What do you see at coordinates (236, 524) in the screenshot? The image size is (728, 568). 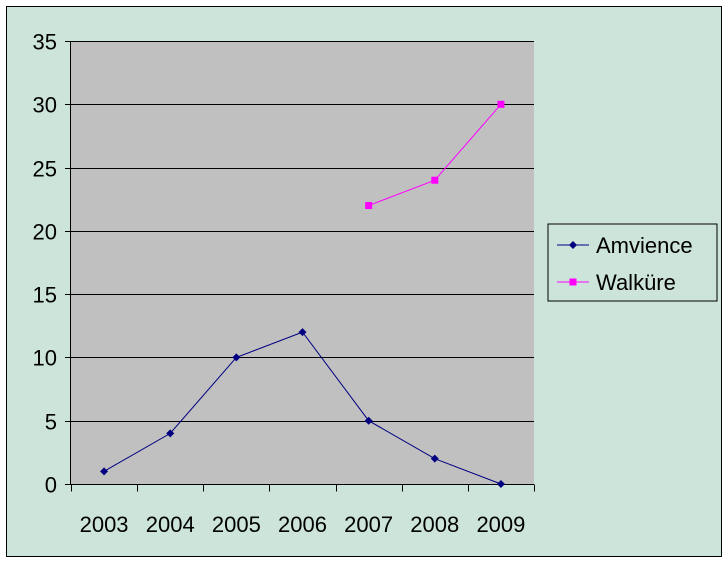 I see `x-tick-label: 2005` at bounding box center [236, 524].